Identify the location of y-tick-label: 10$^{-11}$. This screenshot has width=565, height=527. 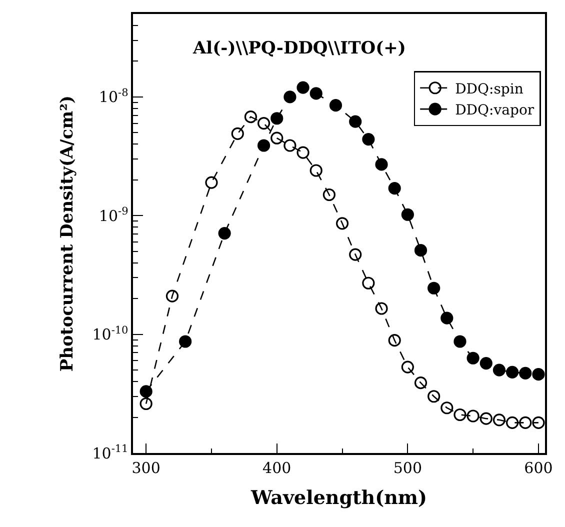
(110, 452).